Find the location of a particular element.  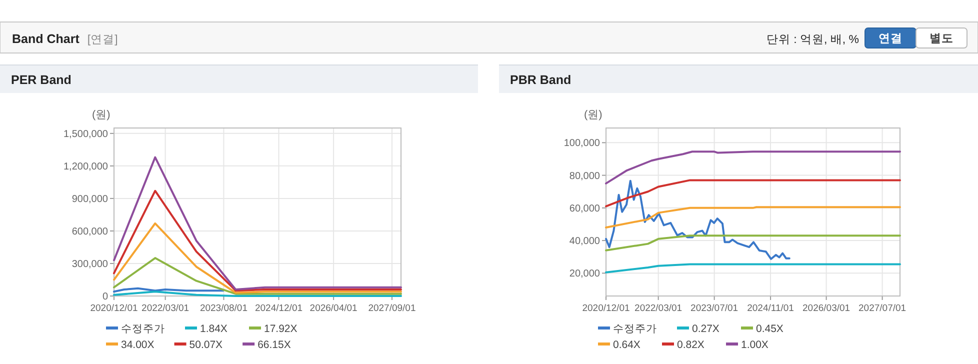

legend-label: 17.92X is located at coordinates (281, 329).